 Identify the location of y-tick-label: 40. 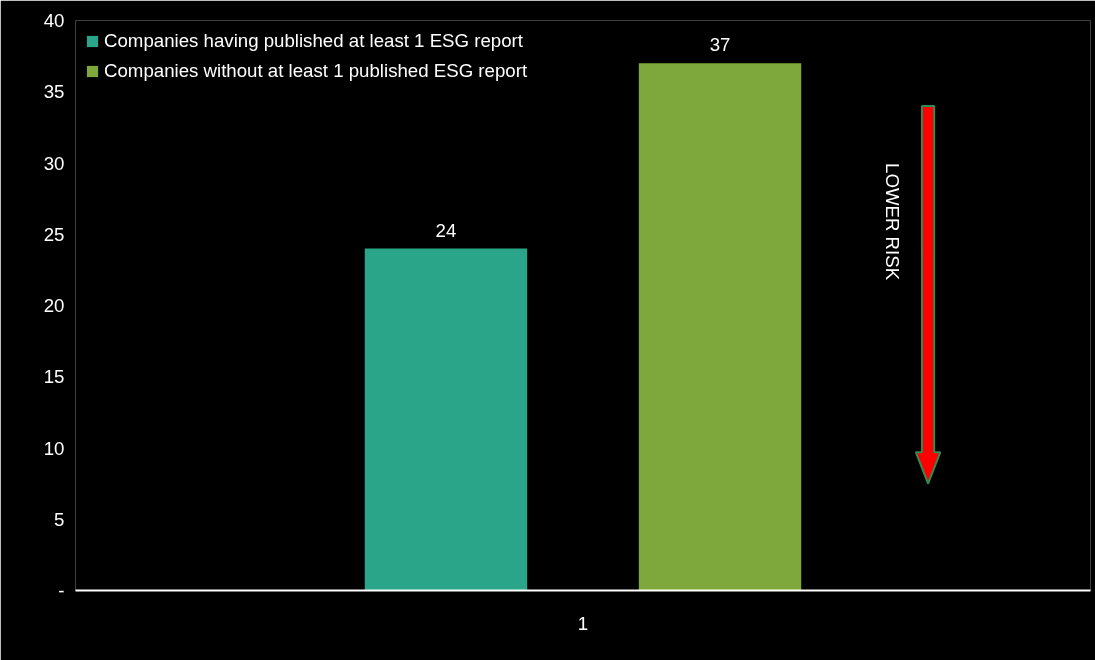
(54, 20).